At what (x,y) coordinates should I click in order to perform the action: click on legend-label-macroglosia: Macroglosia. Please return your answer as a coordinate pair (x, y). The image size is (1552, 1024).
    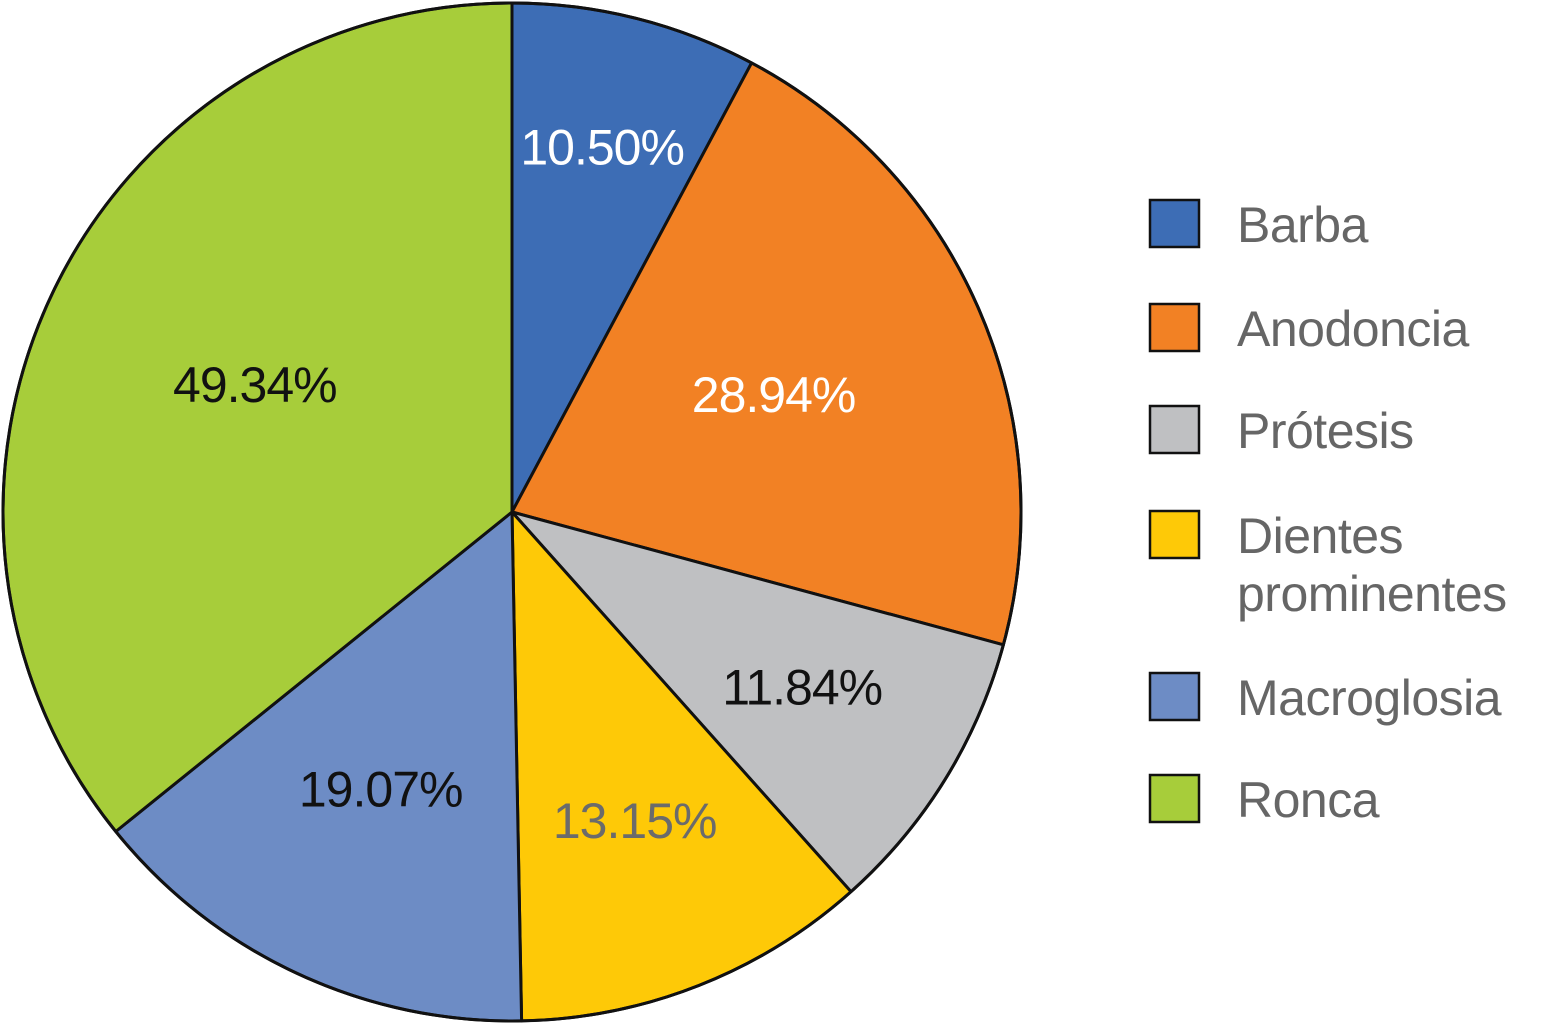
    Looking at the image, I should click on (1369, 698).